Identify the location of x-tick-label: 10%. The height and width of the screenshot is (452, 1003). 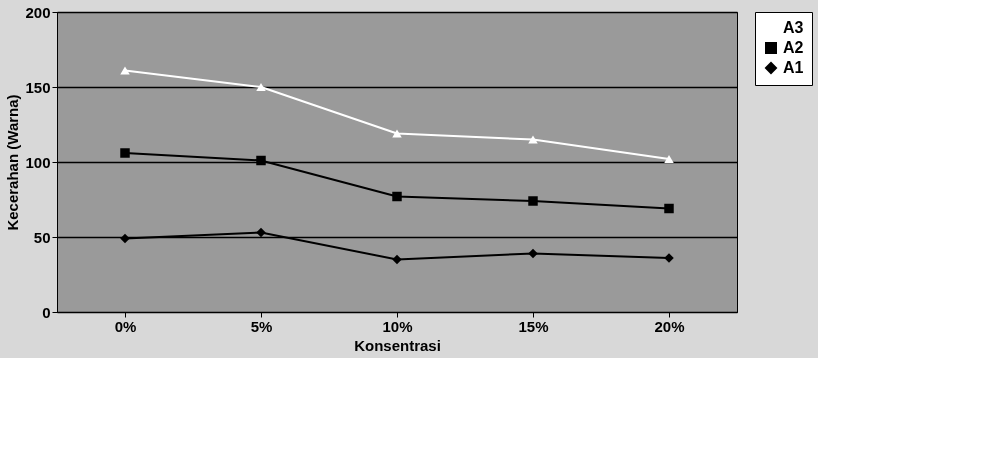
(397, 326).